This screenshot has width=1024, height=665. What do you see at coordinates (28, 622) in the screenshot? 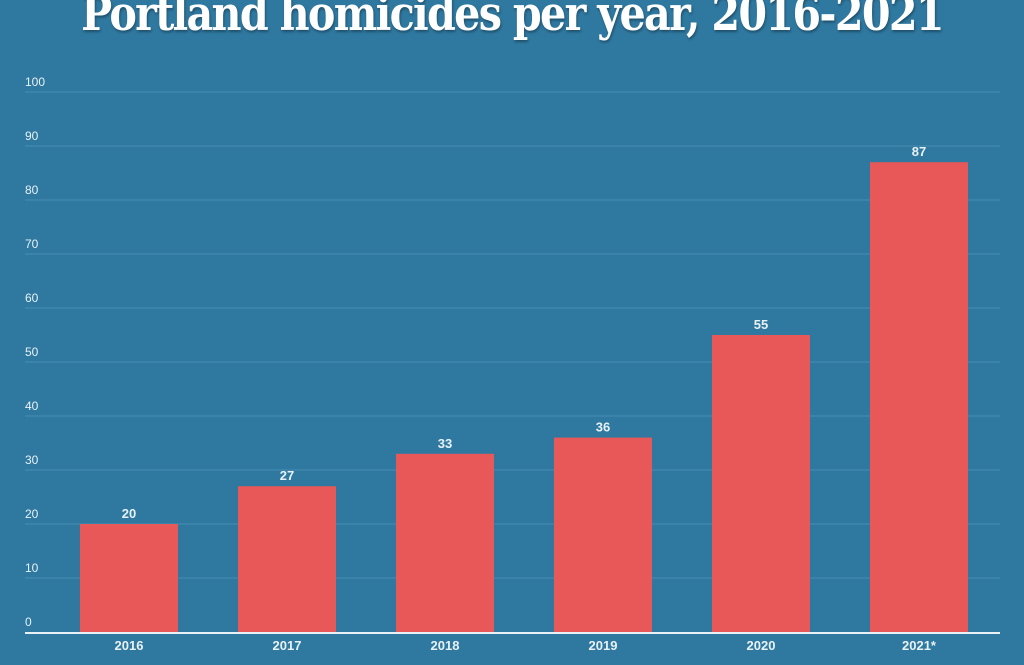
I see `y-tick-label: 0` at bounding box center [28, 622].